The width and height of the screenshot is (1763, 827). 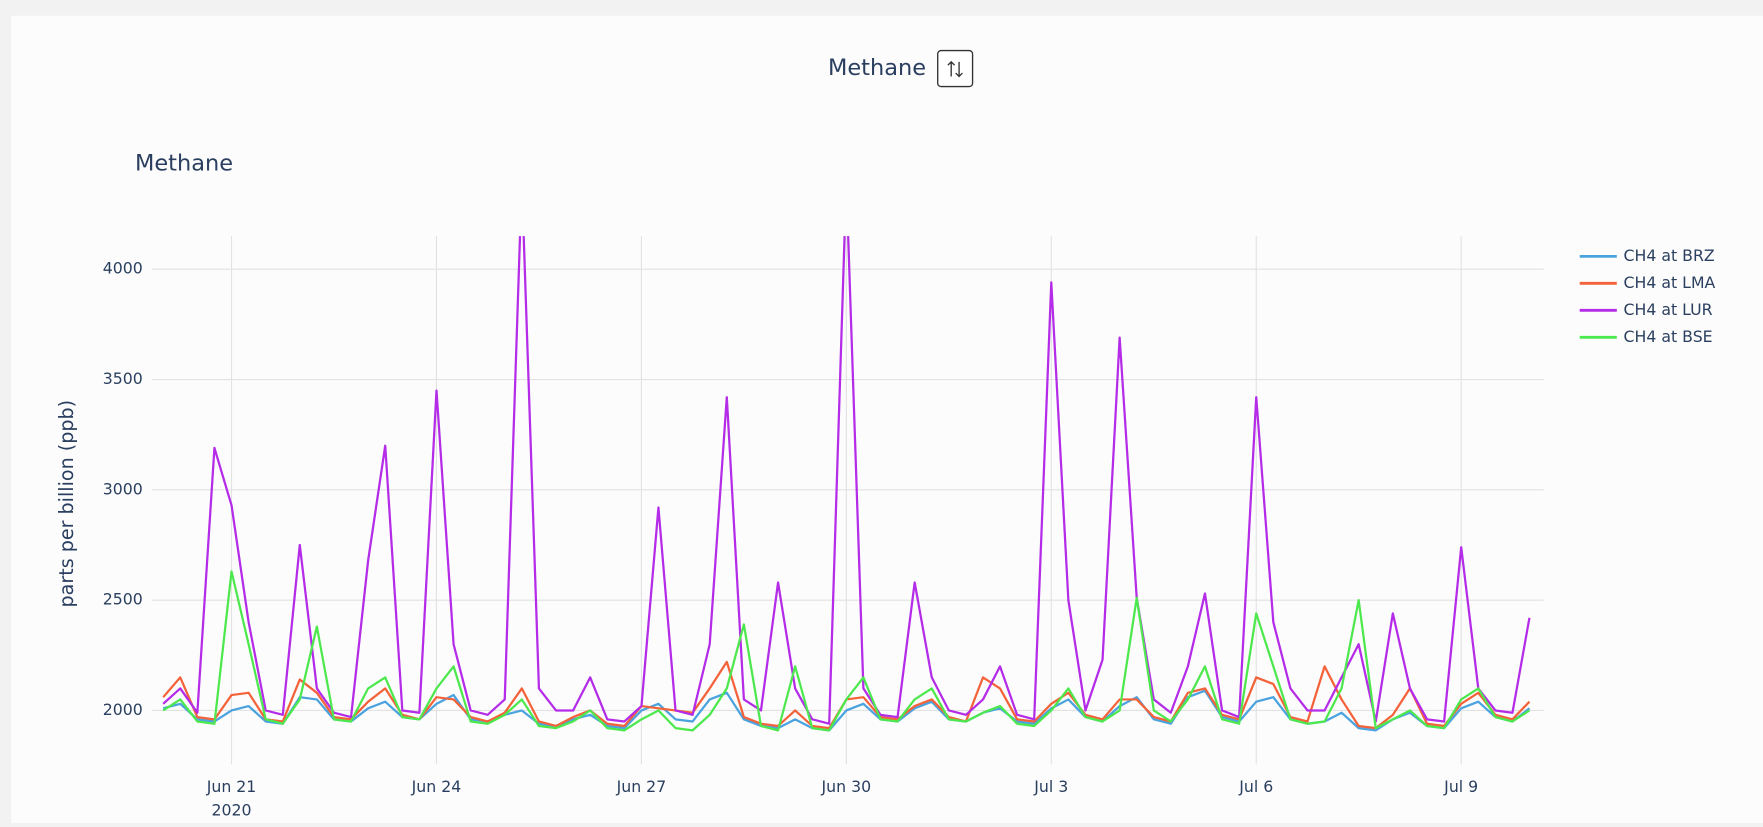 What do you see at coordinates (231, 786) in the screenshot?
I see `x-tick-label-line: Jun 21` at bounding box center [231, 786].